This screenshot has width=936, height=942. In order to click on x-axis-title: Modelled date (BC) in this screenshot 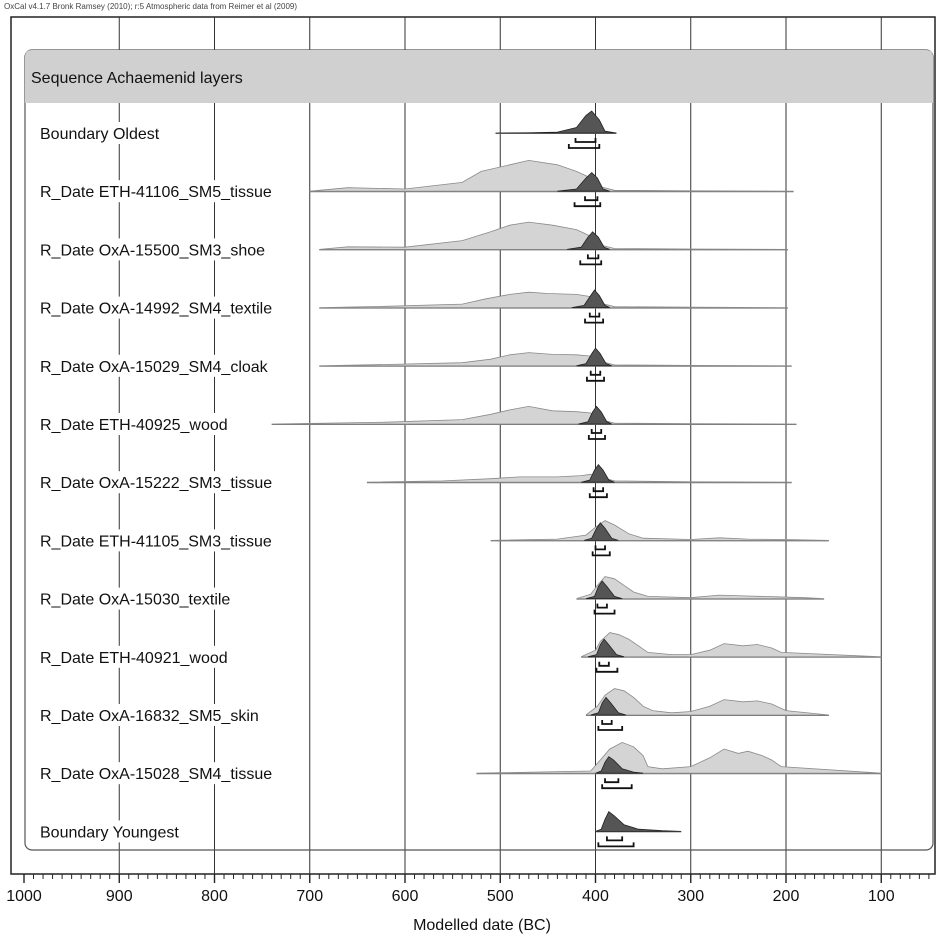, I will do `click(482, 925)`.